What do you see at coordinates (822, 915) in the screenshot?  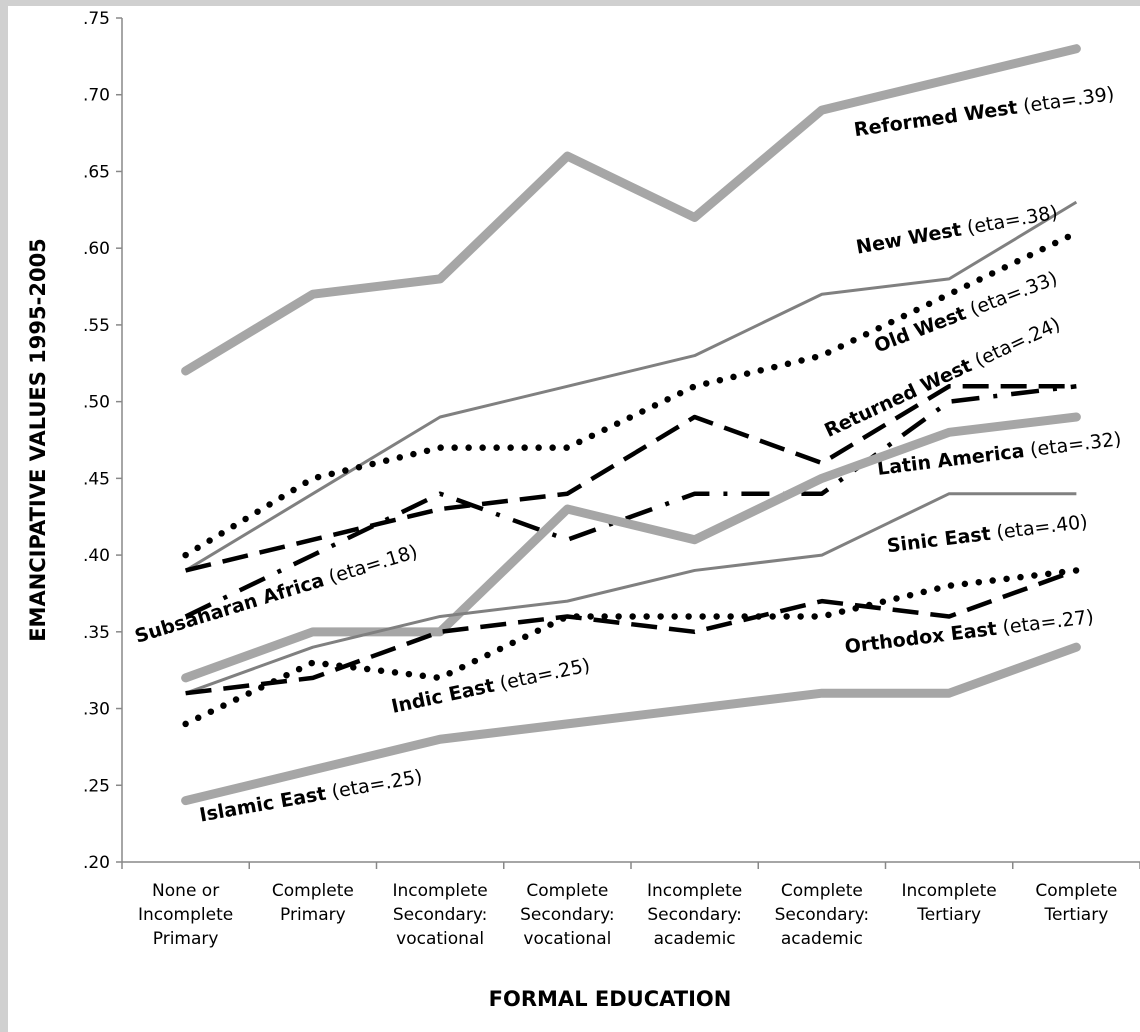 I see `x-tick-label: Complete Secondary: academic` at bounding box center [822, 915].